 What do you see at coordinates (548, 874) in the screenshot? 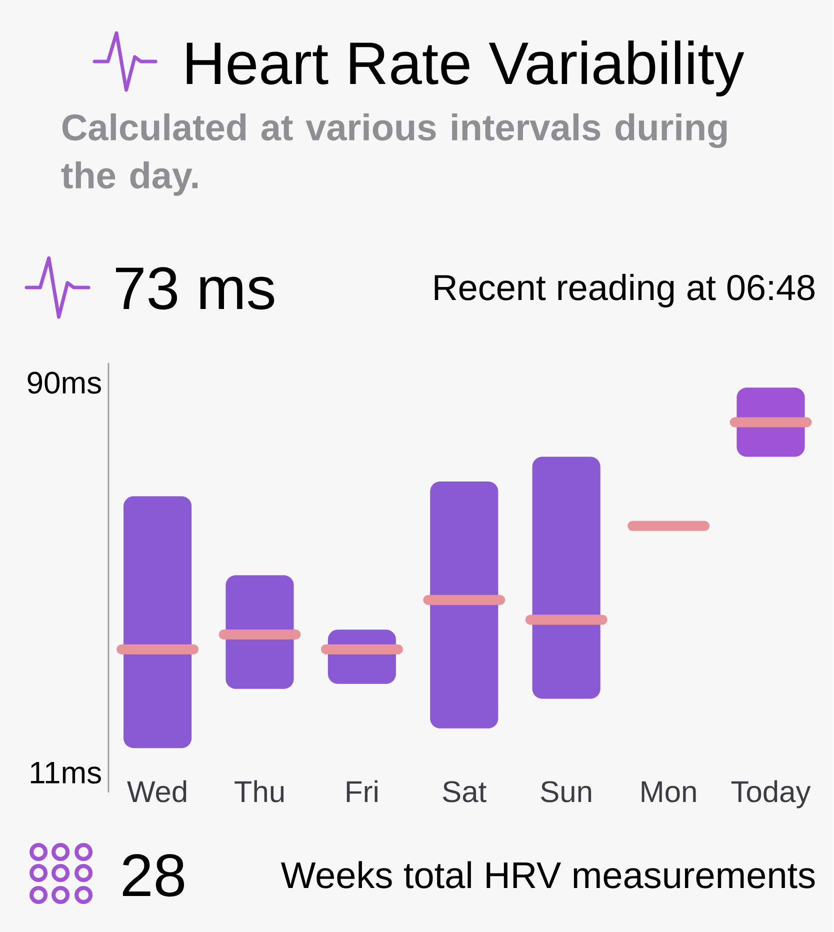
I see `text: Weeks total HRV measurements` at bounding box center [548, 874].